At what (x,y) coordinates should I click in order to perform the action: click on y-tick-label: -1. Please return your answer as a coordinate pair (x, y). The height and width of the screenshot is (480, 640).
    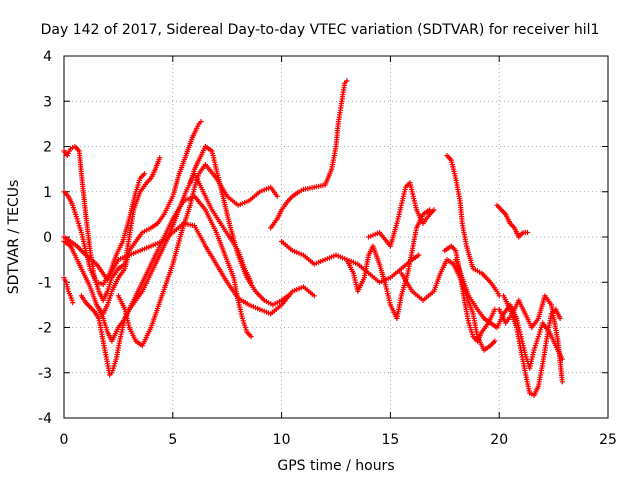
    Looking at the image, I should click on (45, 283).